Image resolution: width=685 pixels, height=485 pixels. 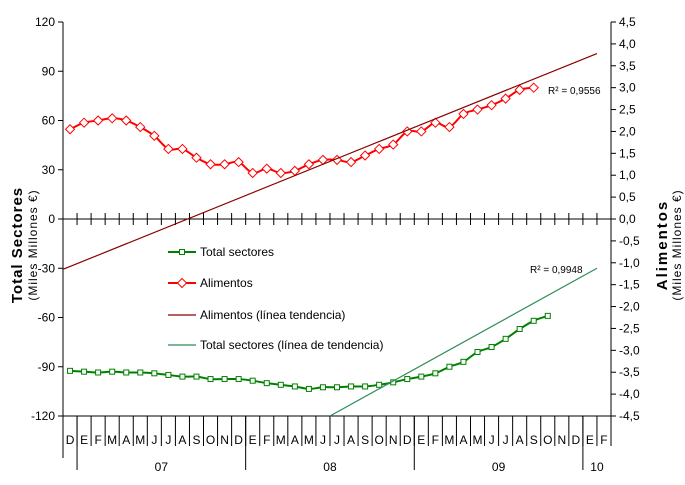 What do you see at coordinates (627, 44) in the screenshot?
I see `right-tick-label: 4,0` at bounding box center [627, 44].